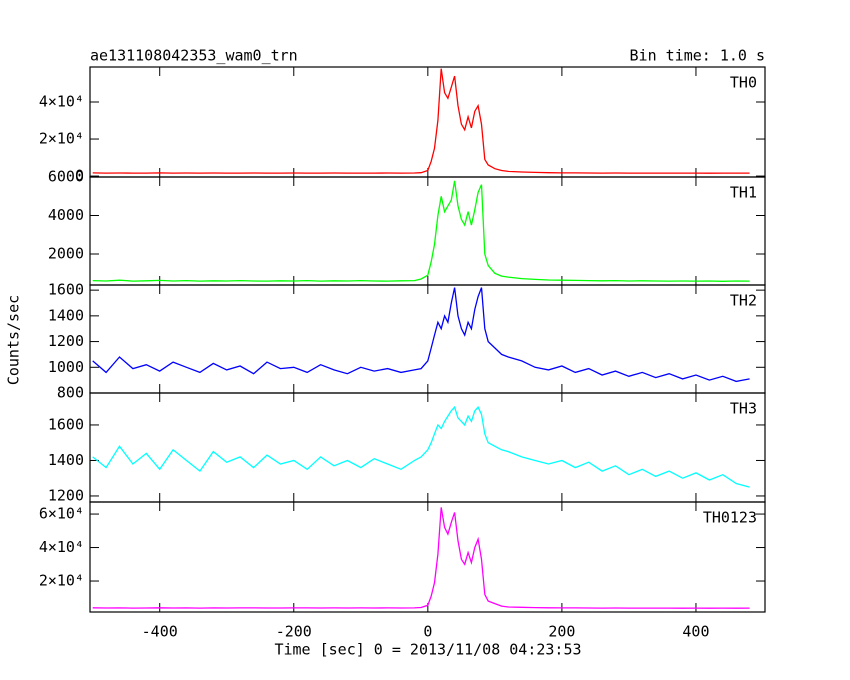 The height and width of the screenshot is (680, 850). I want to click on x-axis-label: Time [sec] 0 = 2013/11/08 04:23:53, so click(427, 650).